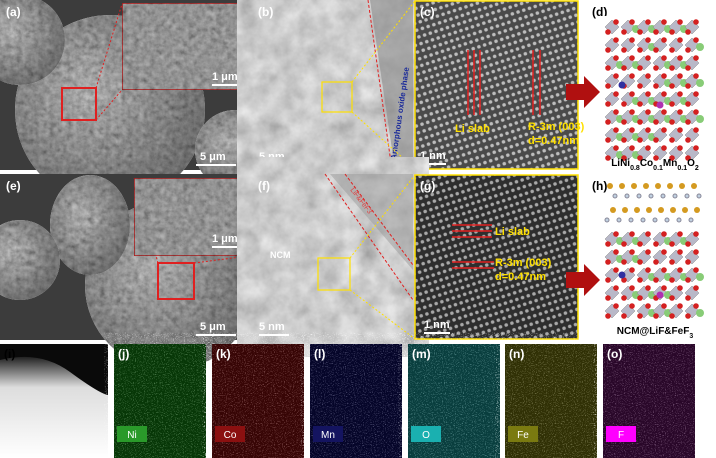 The width and height of the screenshot is (716, 458). Describe the element at coordinates (638, 259) in the screenshot. I see `panel-h: (h) NCM@LiF&FeF3` at that location.